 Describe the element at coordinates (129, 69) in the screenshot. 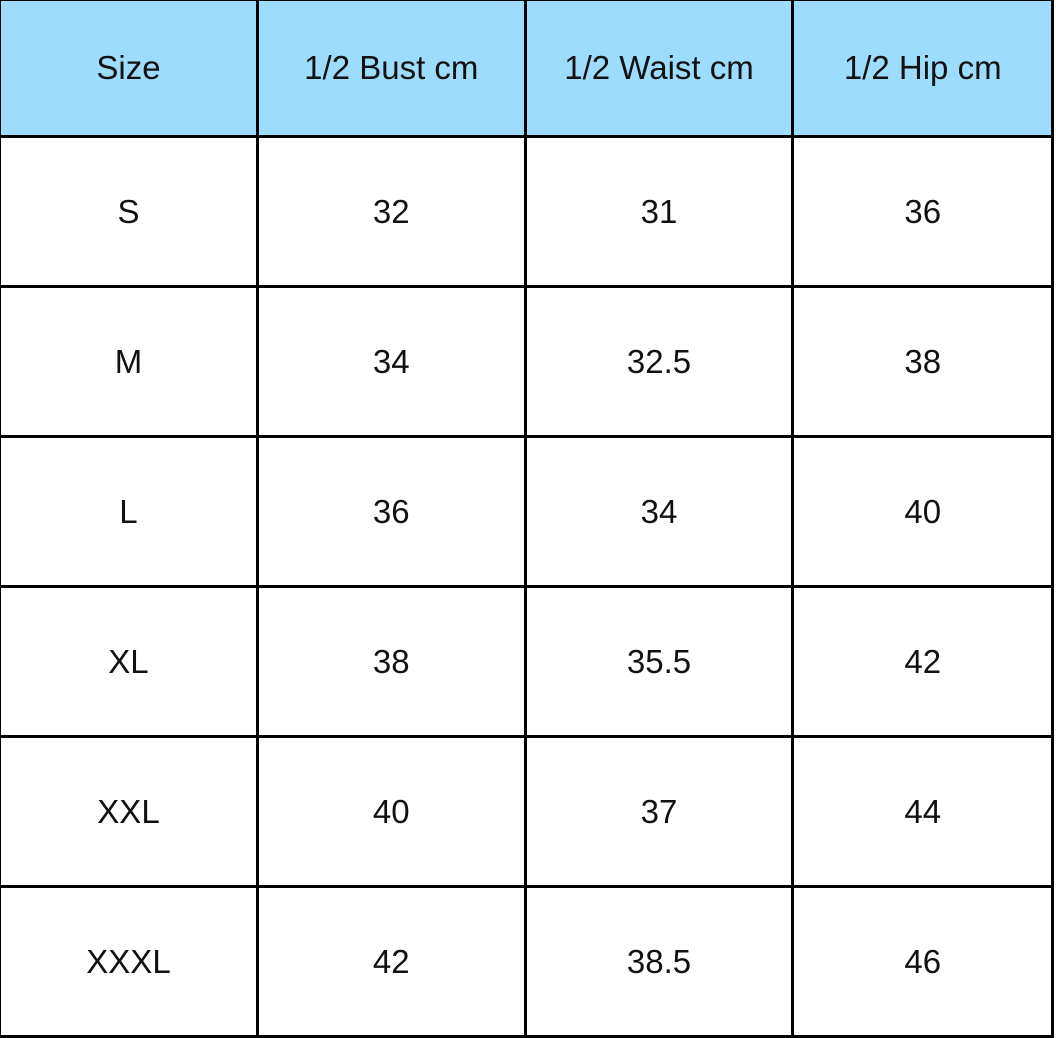

I see `header-size: Size` at that location.